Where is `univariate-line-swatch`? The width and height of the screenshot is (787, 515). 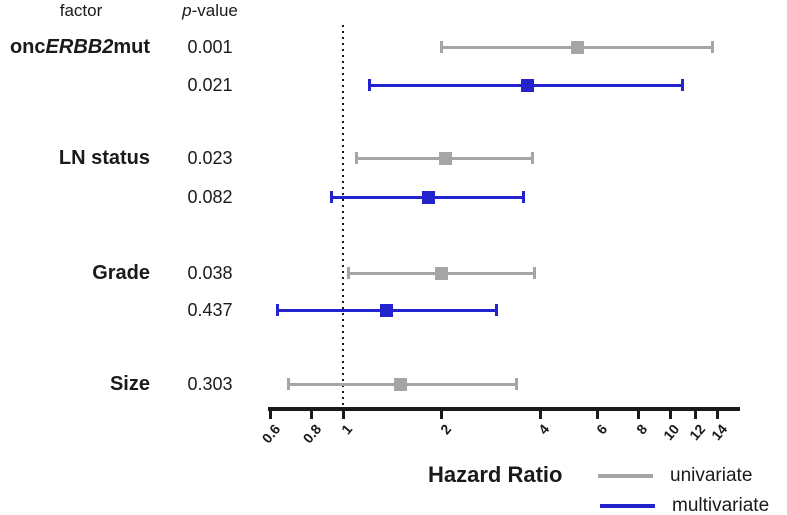 univariate-line-swatch is located at coordinates (625, 476).